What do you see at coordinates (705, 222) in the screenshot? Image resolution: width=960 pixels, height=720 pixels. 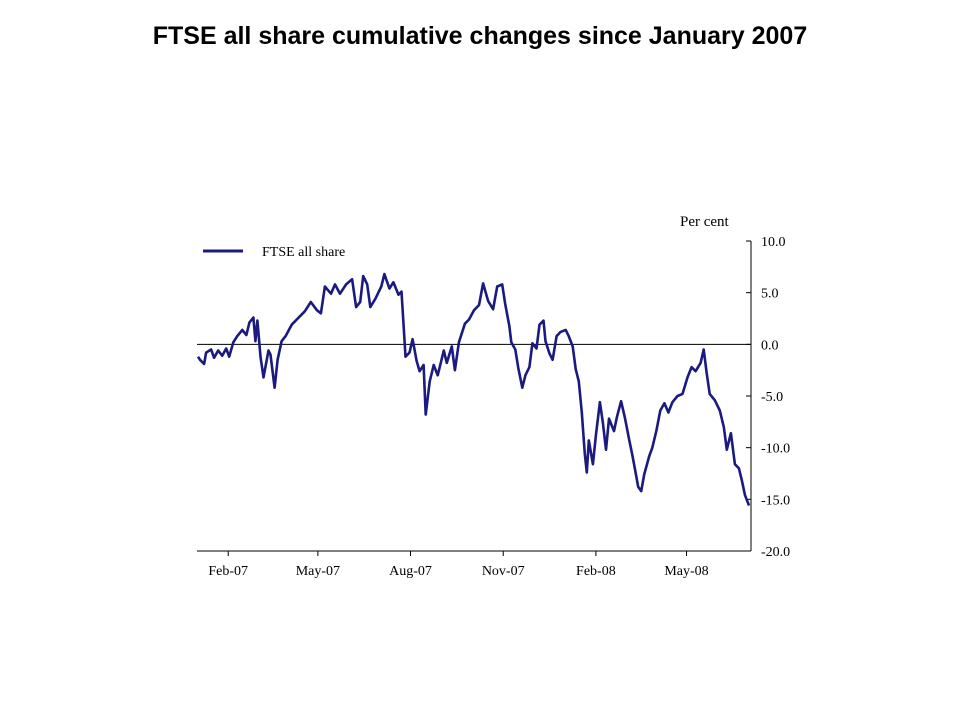 I see `y-axis-unit-label: Per cent` at bounding box center [705, 222].